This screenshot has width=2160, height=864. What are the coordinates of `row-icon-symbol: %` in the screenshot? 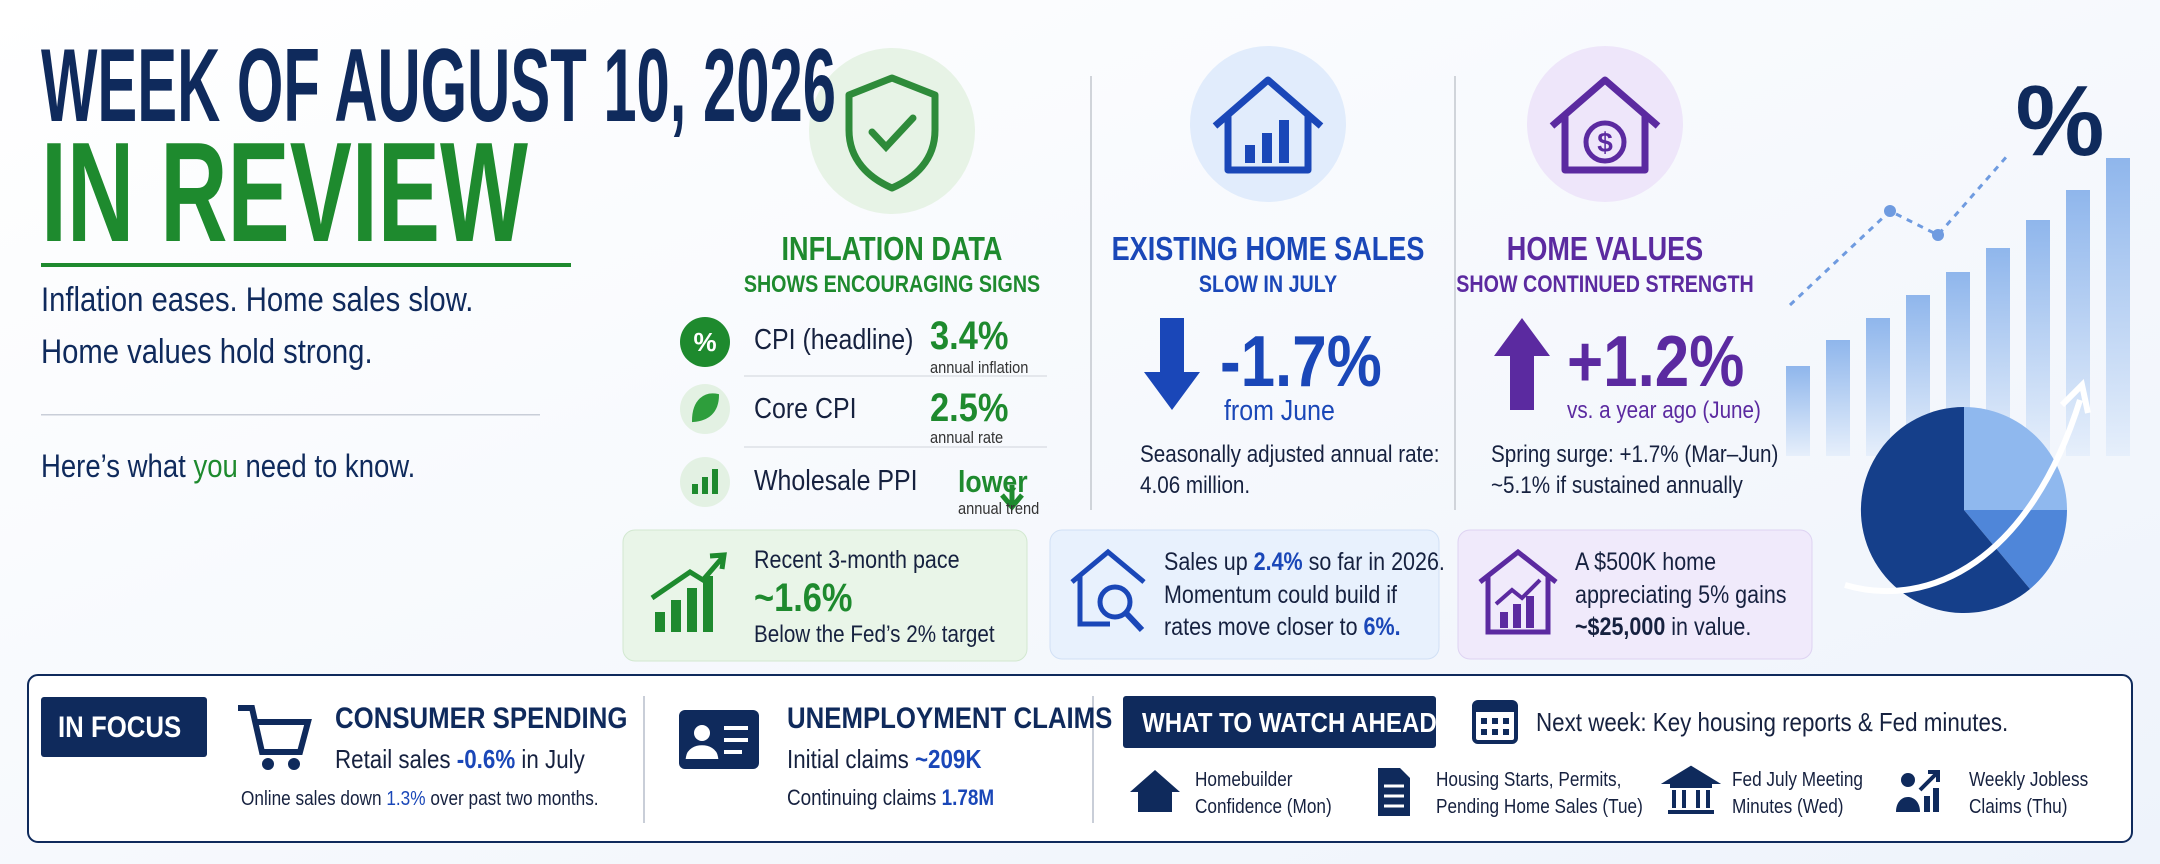 It's located at (704, 342).